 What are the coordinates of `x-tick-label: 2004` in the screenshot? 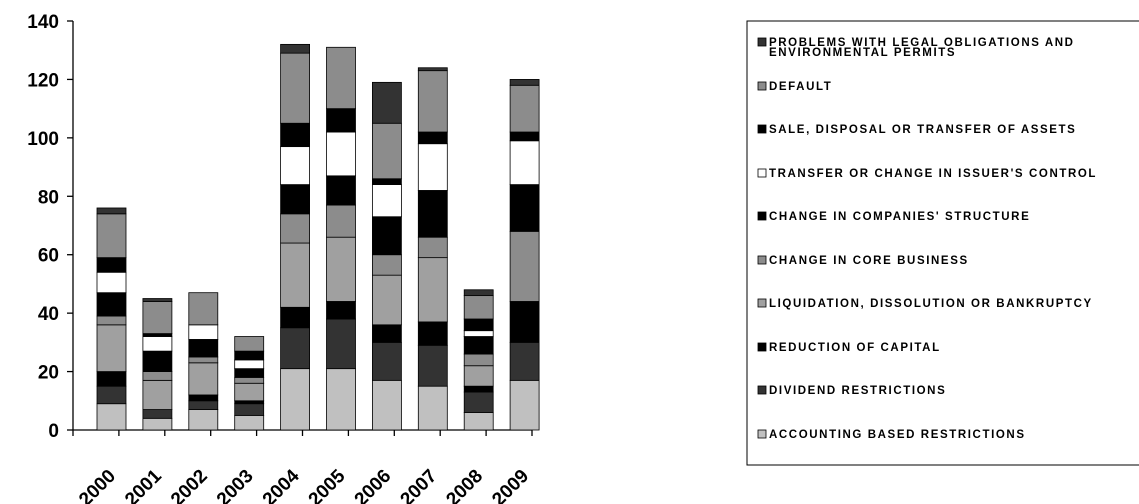 It's located at (281, 484).